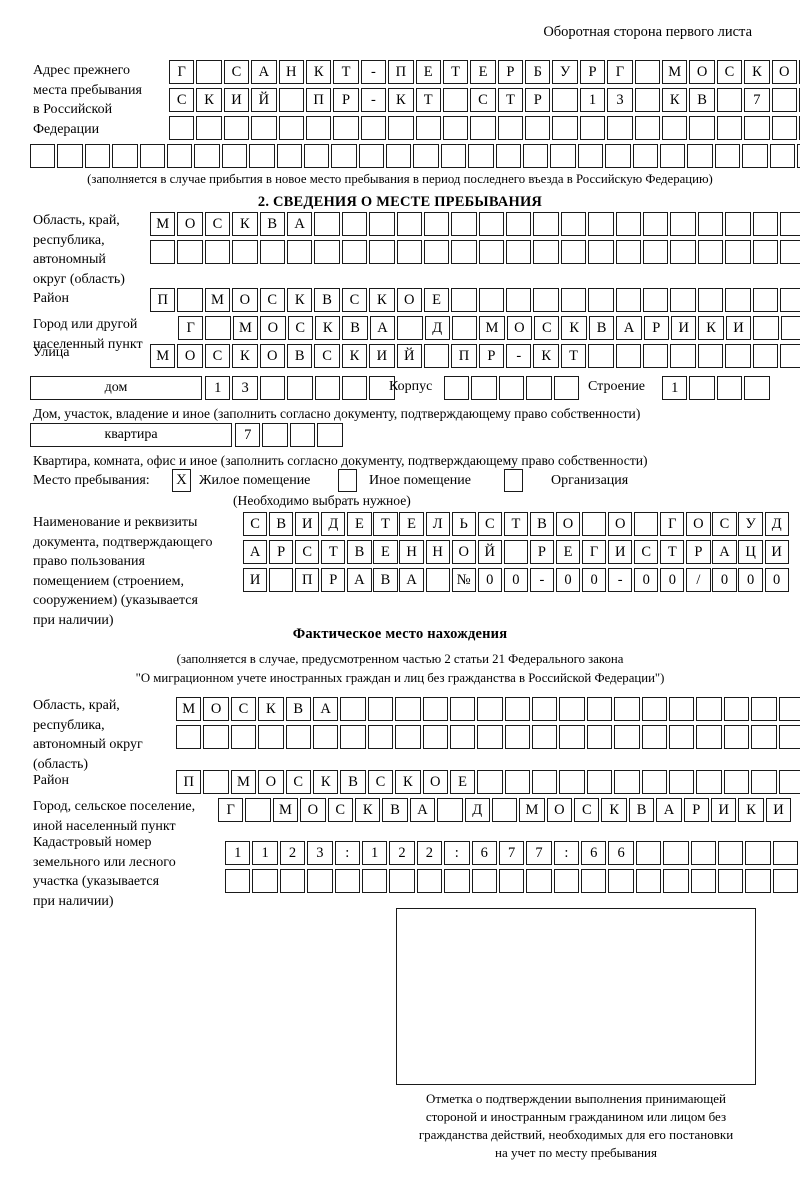 The height and width of the screenshot is (1180, 800). I want to click on cadastral-r1-cell-8: 2, so click(429, 853).